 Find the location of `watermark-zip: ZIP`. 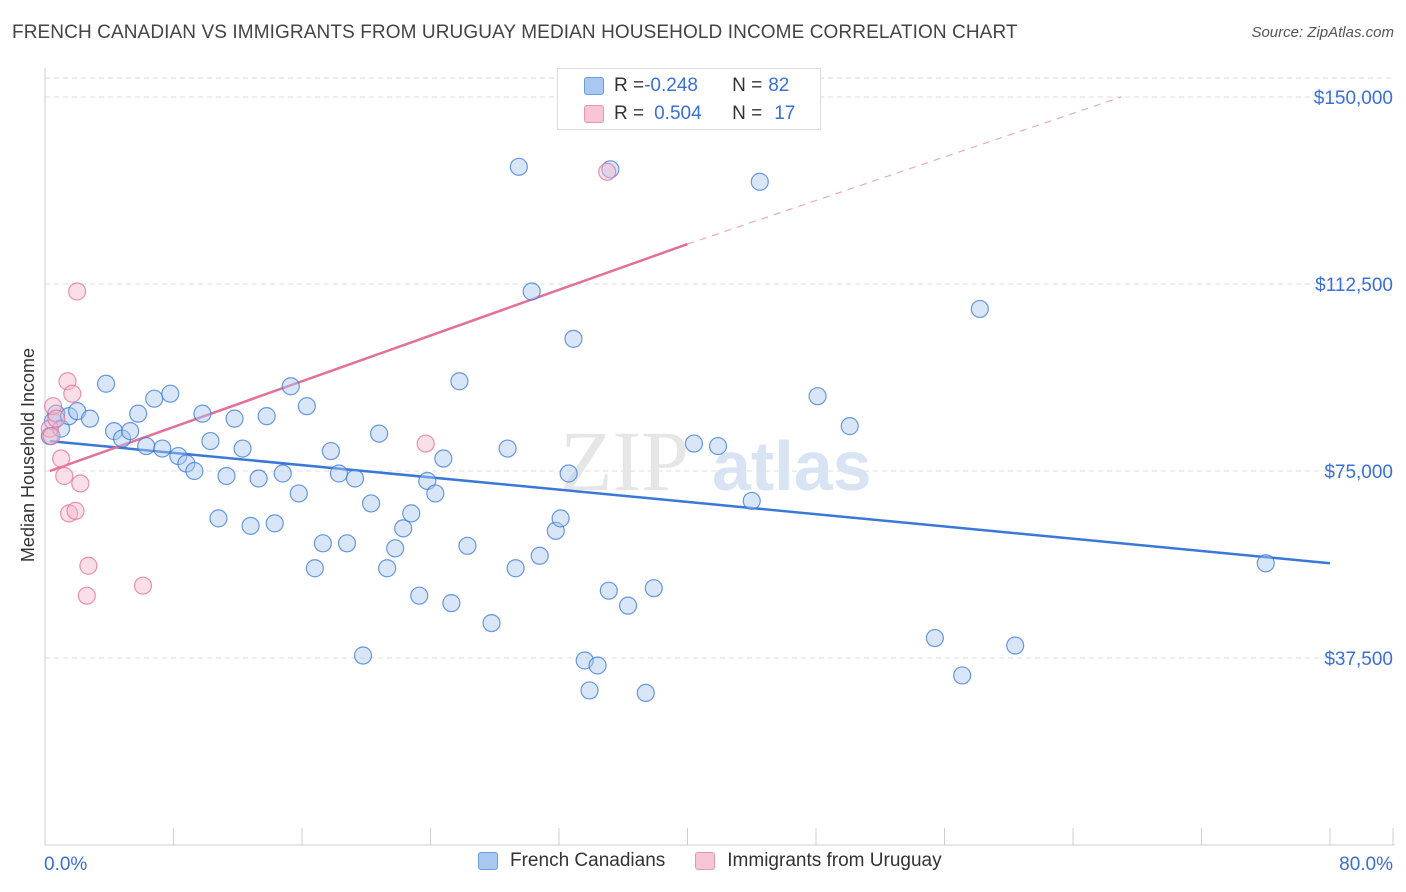

watermark-zip: ZIP is located at coordinates (624, 461).